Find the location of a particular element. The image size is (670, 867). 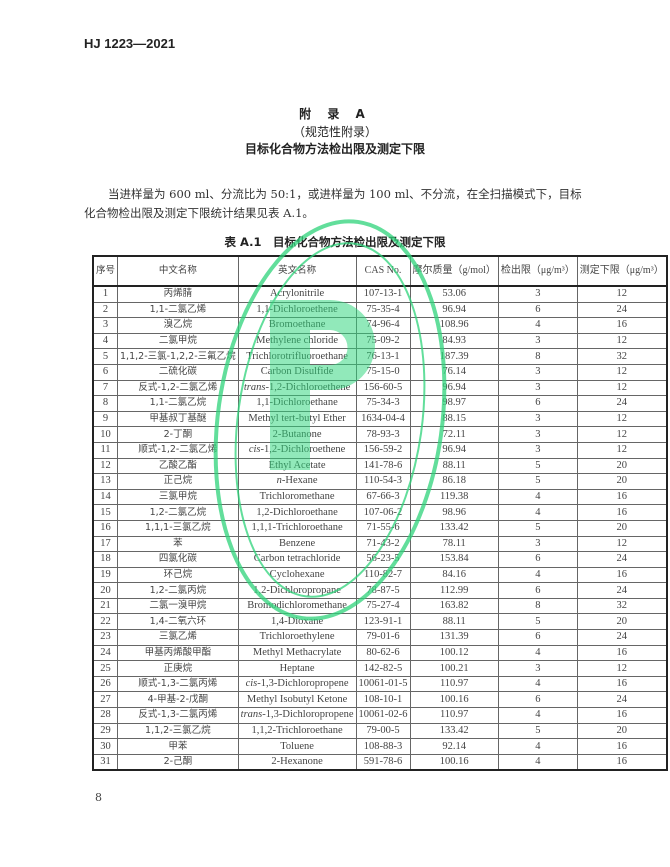

page-number: 8 is located at coordinates (98, 797).